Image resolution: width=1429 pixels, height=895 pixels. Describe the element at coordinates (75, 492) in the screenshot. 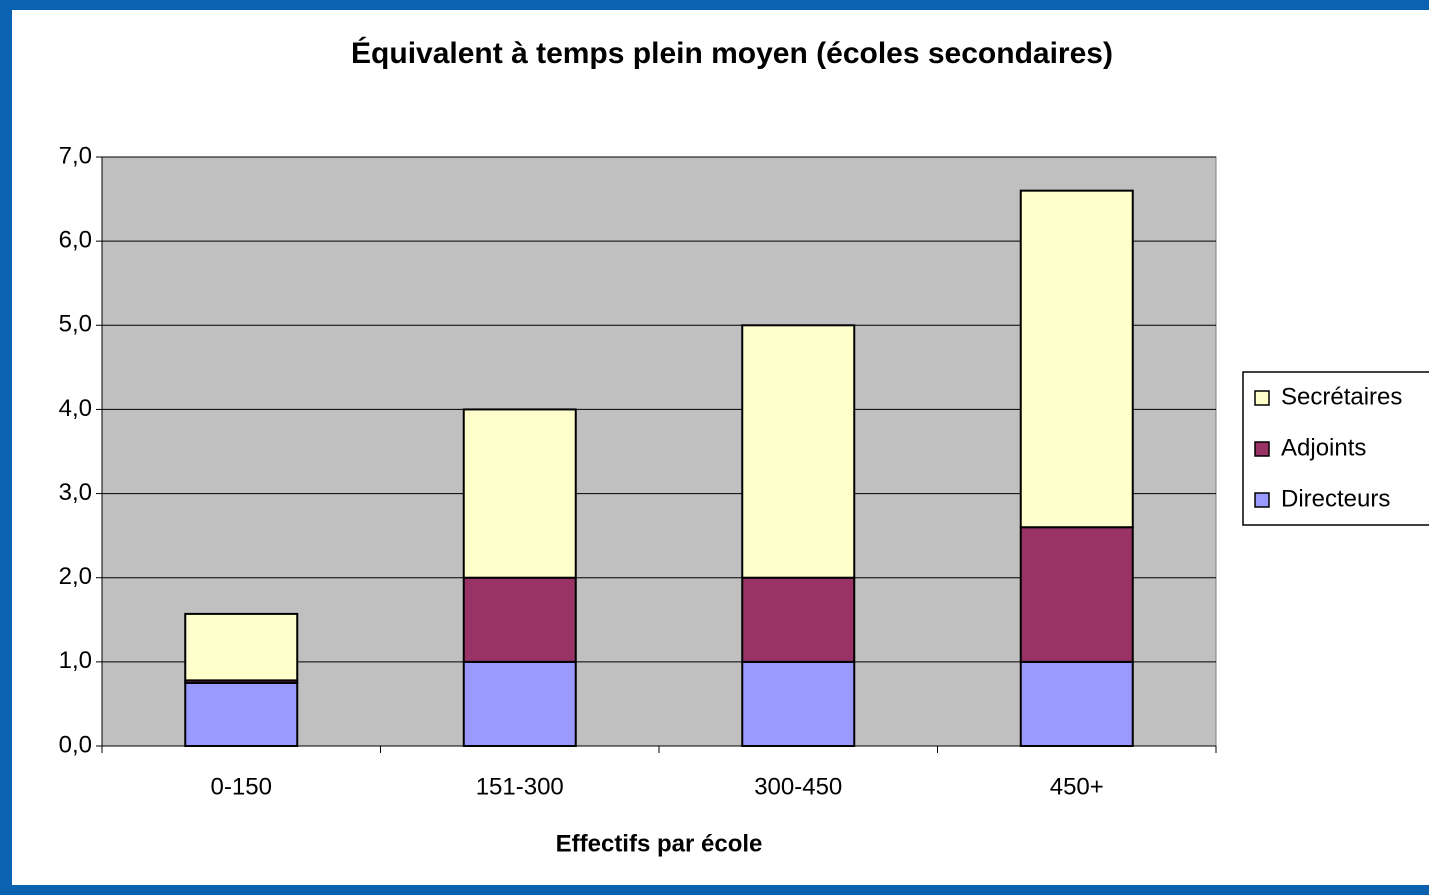

I see `y-tick-label: 3,0` at that location.